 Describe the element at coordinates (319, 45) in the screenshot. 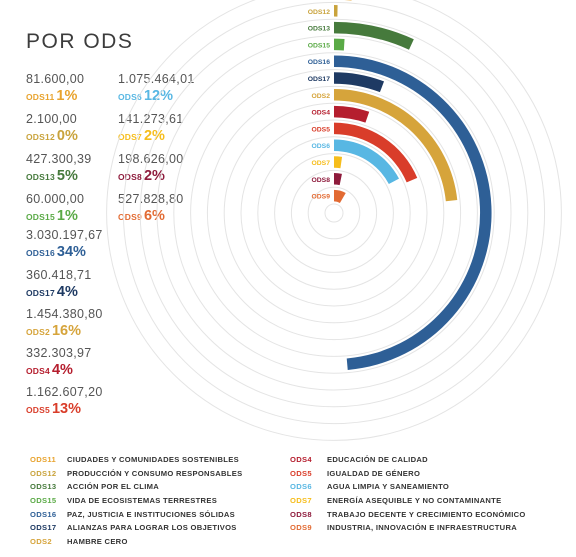

I see `bar-label-ods15: ODS15` at that location.